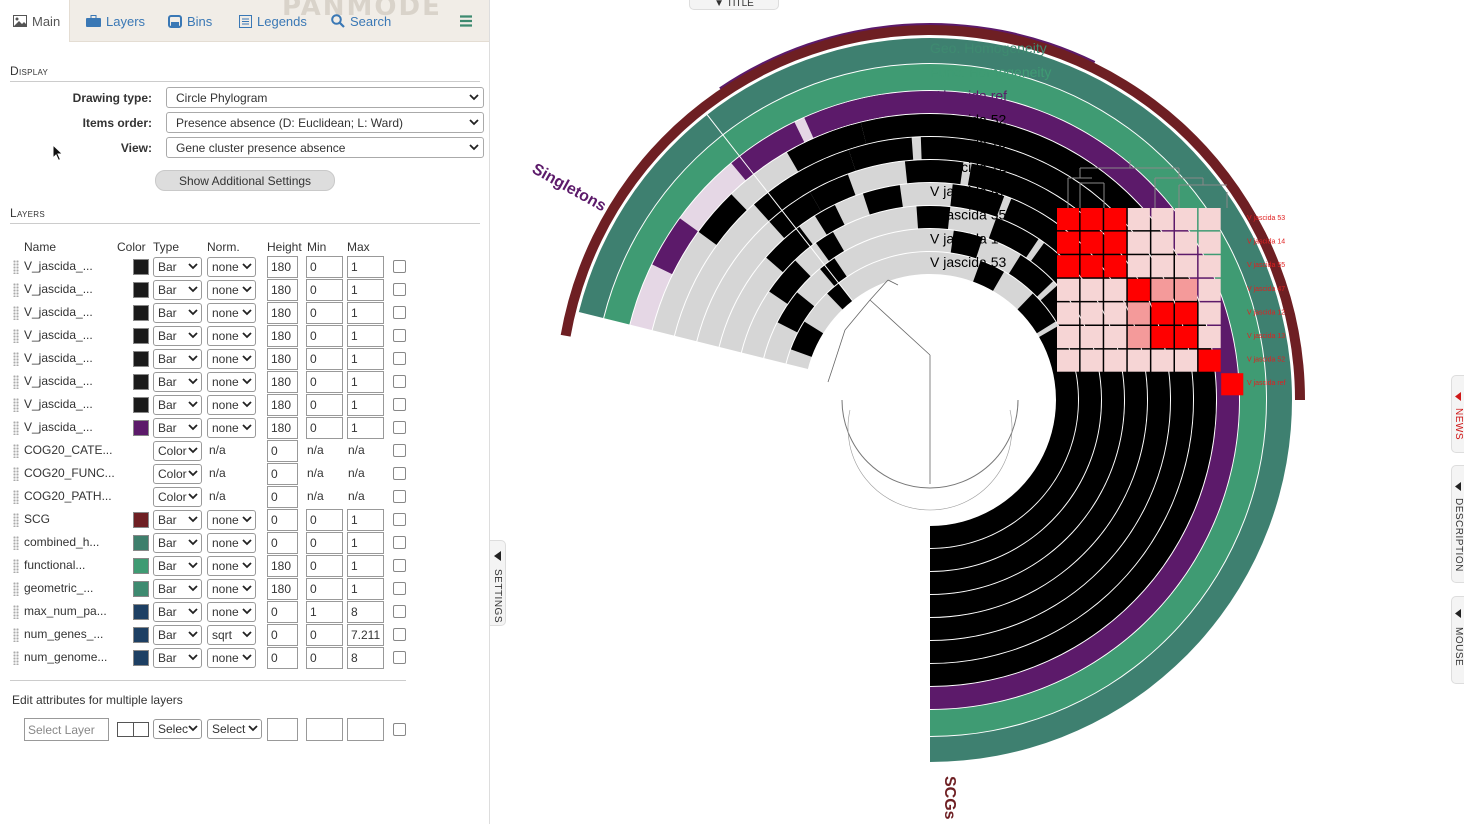 Image resolution: width=1464 pixels, height=824 pixels. What do you see at coordinates (325, 122) in the screenshot?
I see `items-order-select: Presence absence (D: Euclidean; L: Ward)` at bounding box center [325, 122].